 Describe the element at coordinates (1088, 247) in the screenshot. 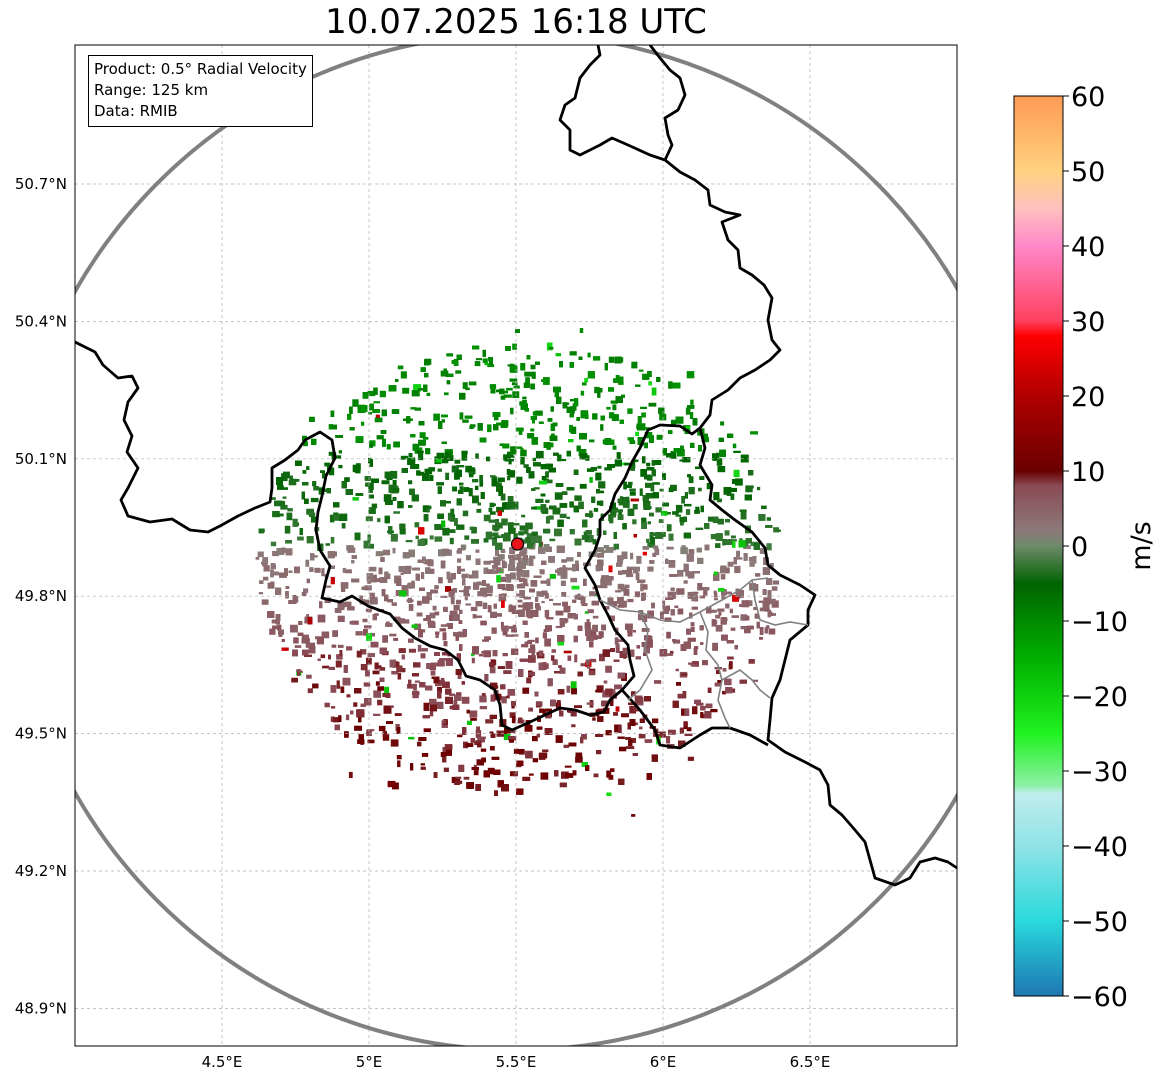

I see `colorbar-tick-label: 40` at that location.